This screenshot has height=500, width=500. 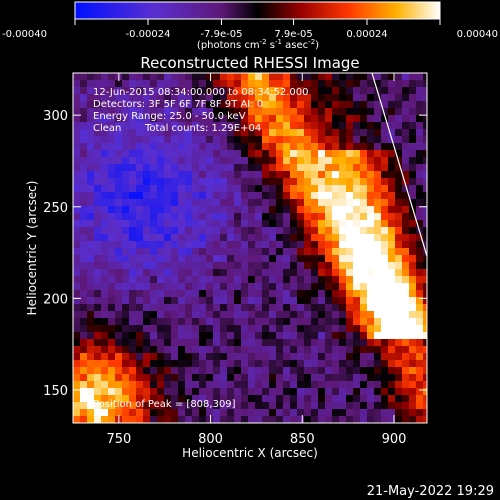 What do you see at coordinates (210, 439) in the screenshot?
I see `x-tick-label: 800` at bounding box center [210, 439].